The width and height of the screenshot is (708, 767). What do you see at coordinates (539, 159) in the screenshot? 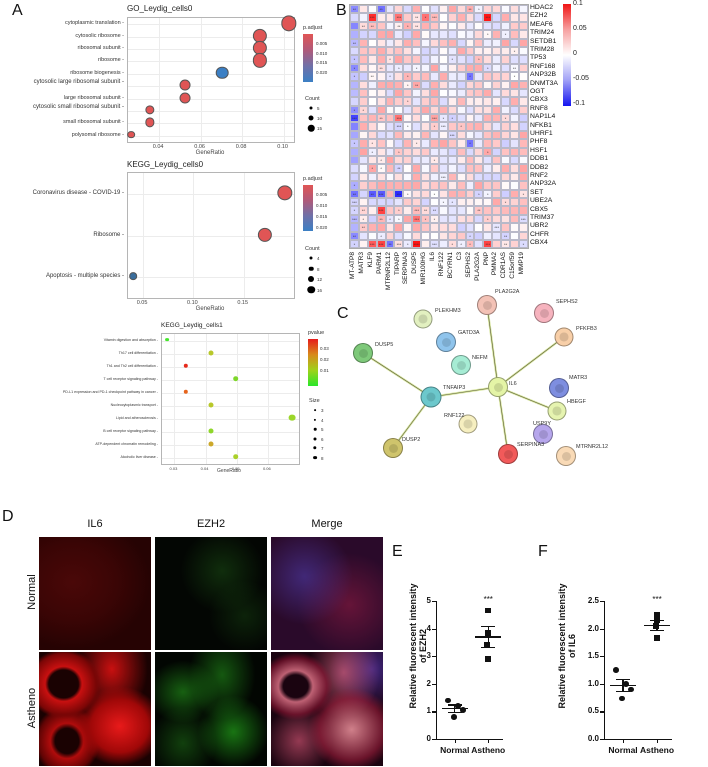
I see `heatmap-row-label: DDB1` at bounding box center [539, 159].